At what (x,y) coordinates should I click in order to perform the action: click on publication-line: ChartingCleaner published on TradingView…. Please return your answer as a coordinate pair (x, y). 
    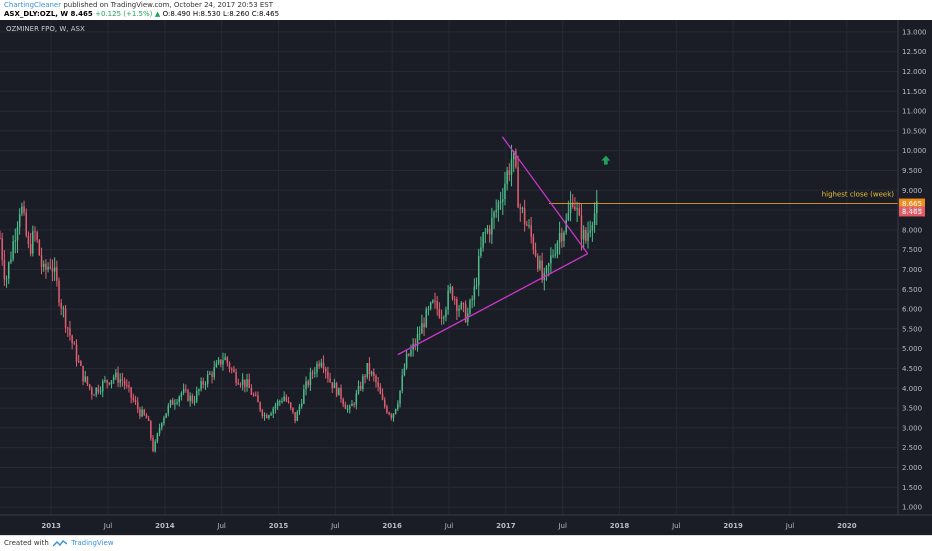
    Looking at the image, I should click on (138, 5).